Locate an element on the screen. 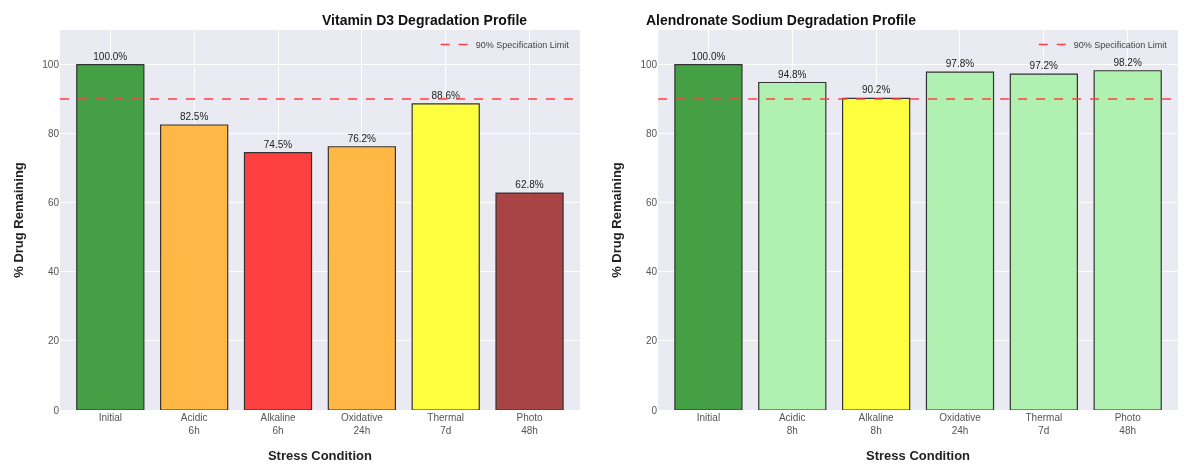 Image resolution: width=1188 pixels, height=470 pixels. chart-title: Alendronate Sodium Degradation Profile is located at coordinates (781, 20).